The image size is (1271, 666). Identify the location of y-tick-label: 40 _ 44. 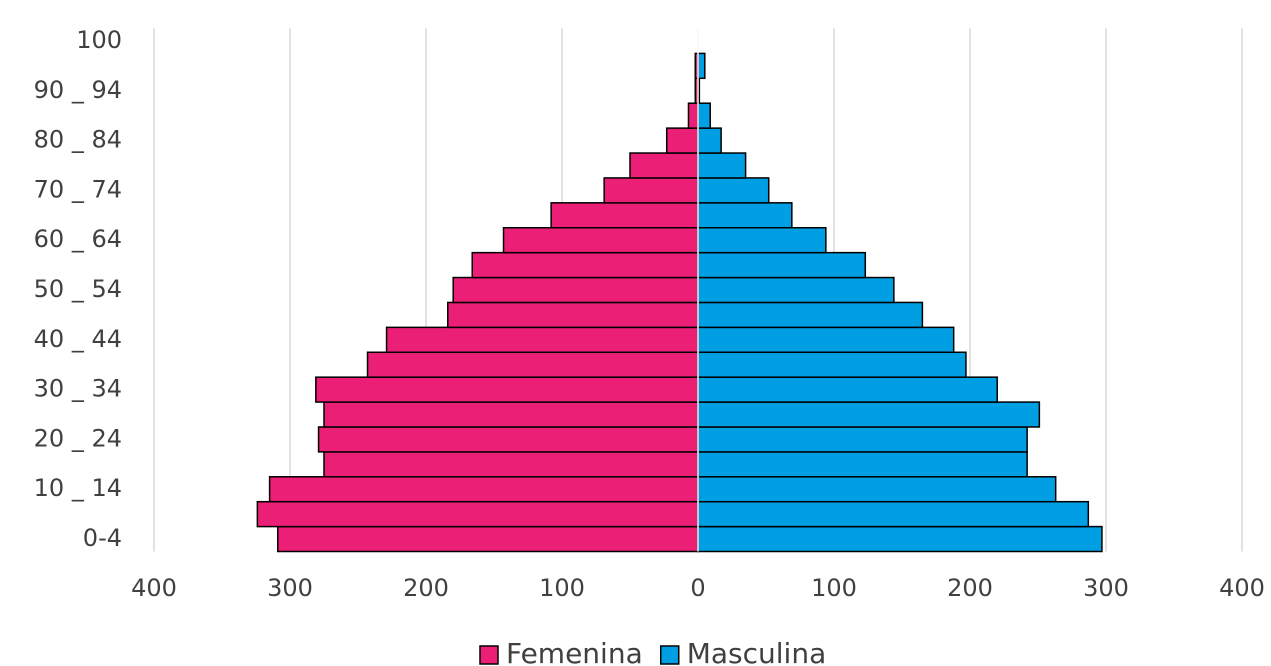
(78, 339).